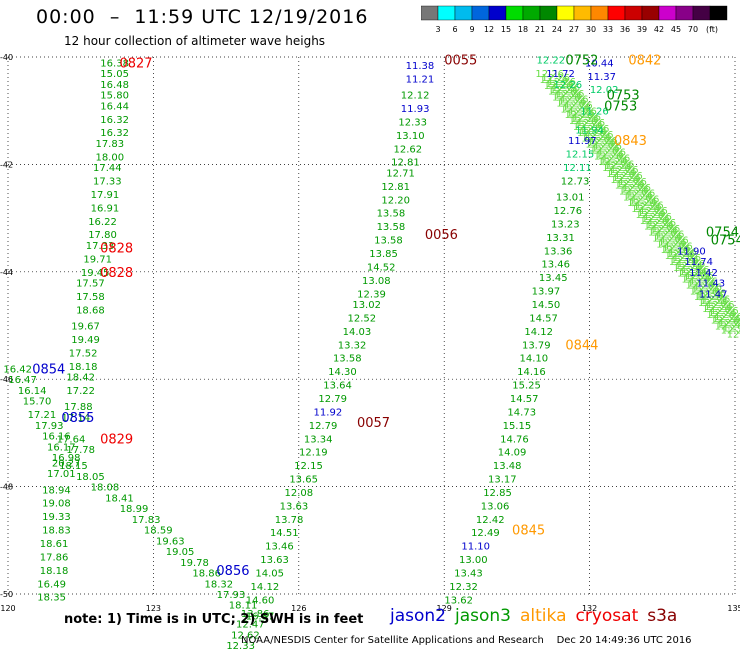 The height and width of the screenshot is (650, 740). I want to click on wave-height-point: 13.23, so click(565, 224).